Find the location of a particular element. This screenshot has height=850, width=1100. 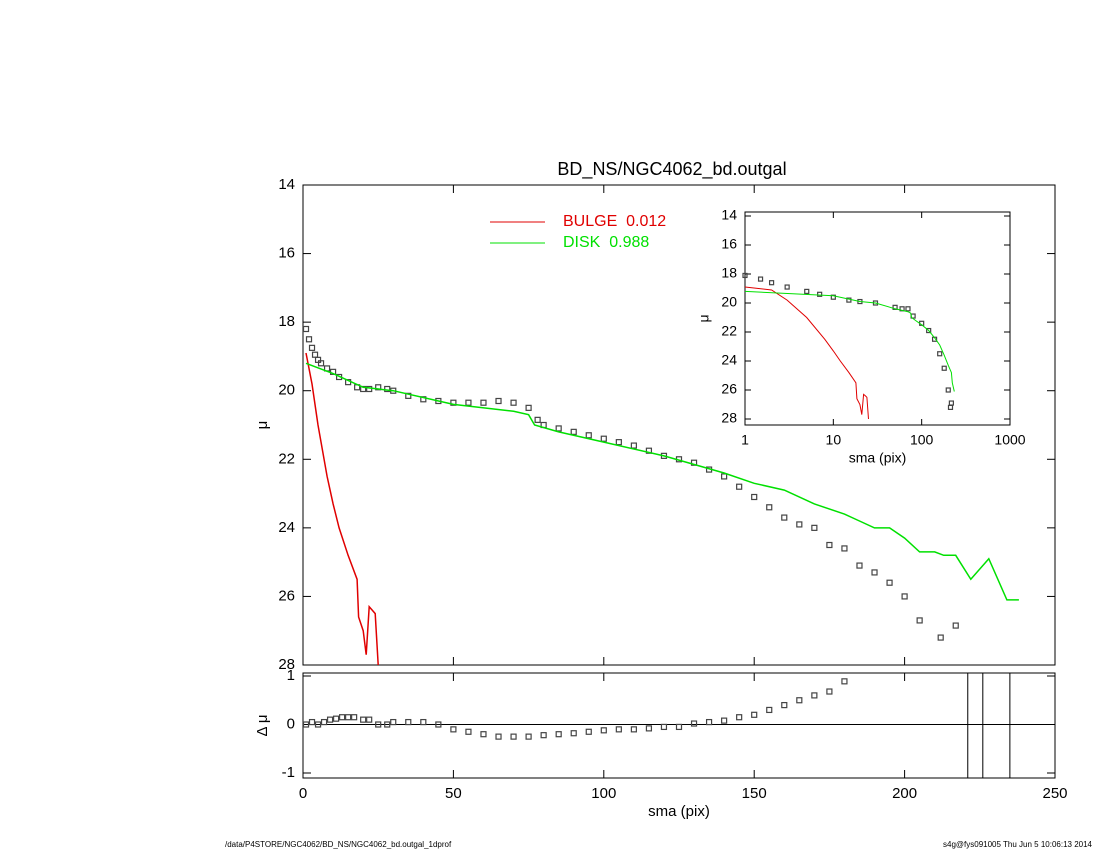

x-tick-label: 250 is located at coordinates (1054, 793).